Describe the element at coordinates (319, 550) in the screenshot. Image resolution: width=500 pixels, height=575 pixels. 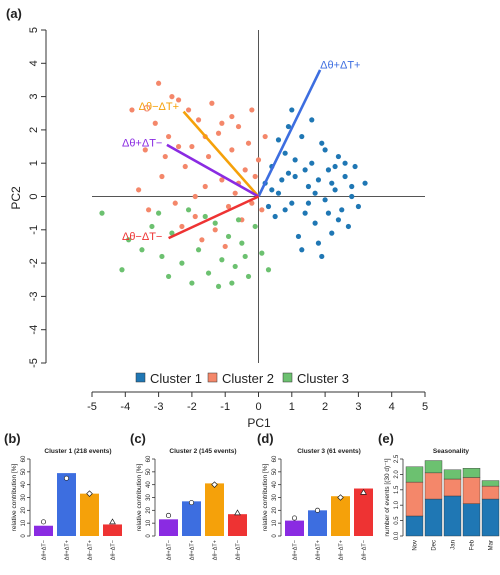
I see `bar-category-label: Δθ+ΔT+` at that location.